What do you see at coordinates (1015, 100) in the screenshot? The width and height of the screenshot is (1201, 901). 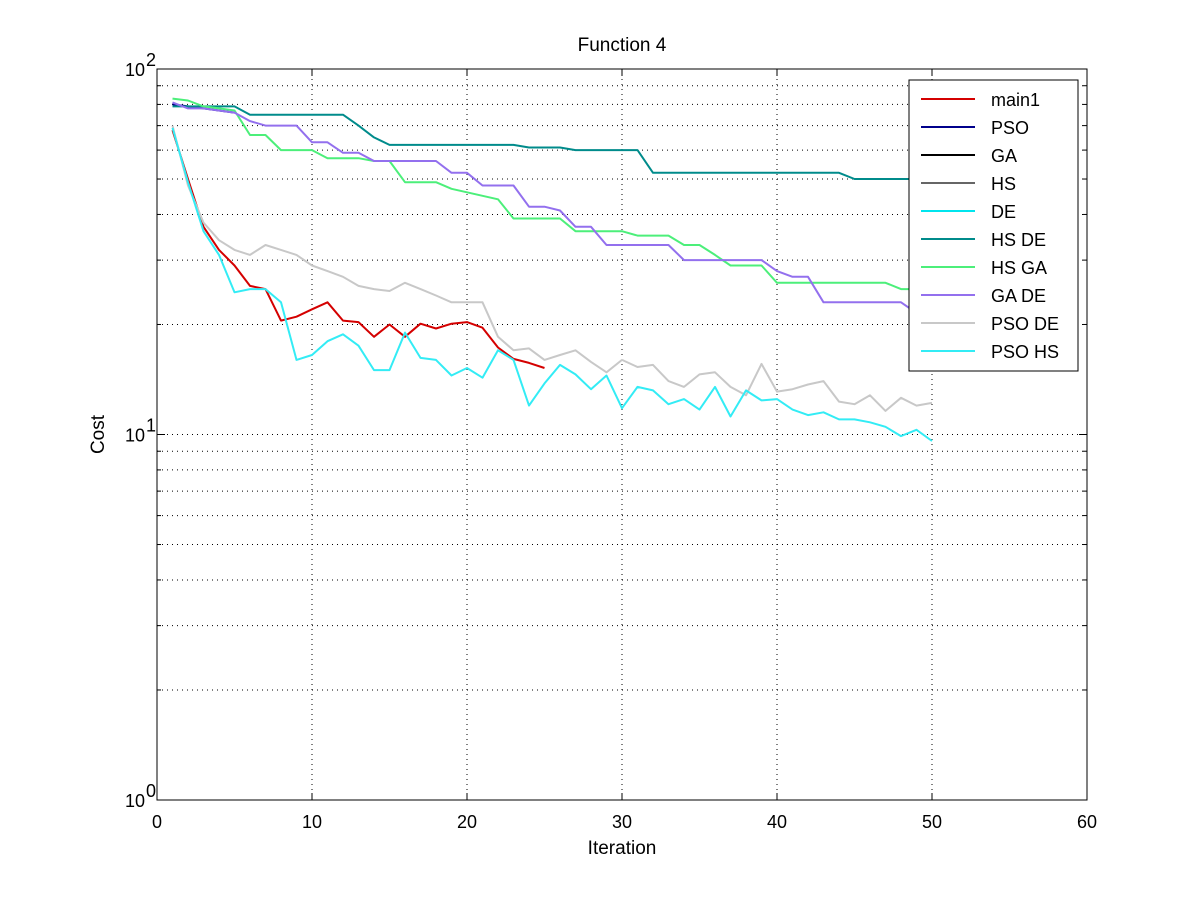 I see `legend-label: main1` at bounding box center [1015, 100].